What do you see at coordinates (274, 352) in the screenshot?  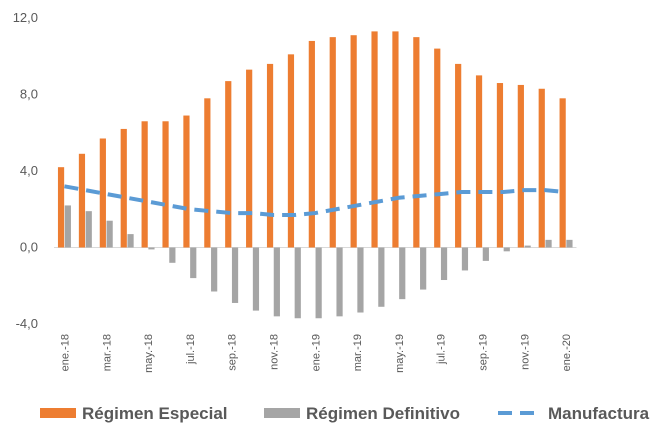 I see `x-tick-label: nov.-18` at bounding box center [274, 352].